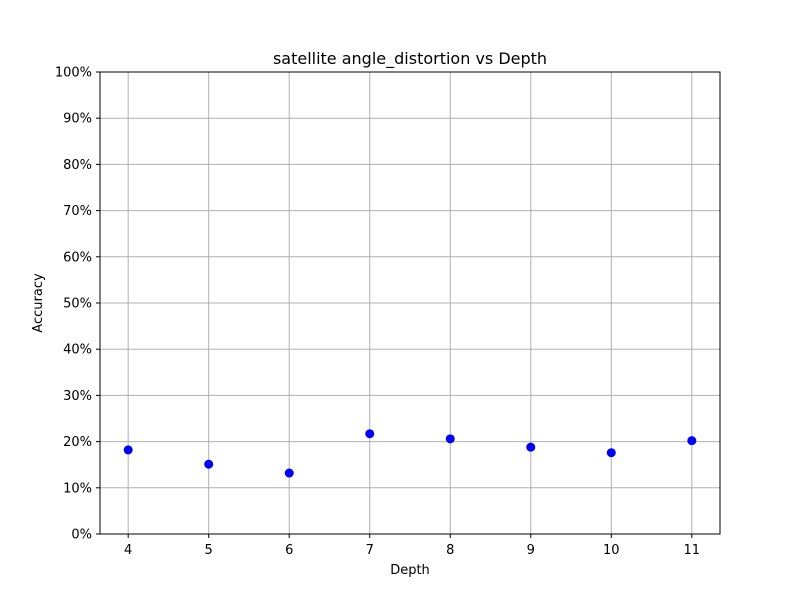 The image size is (800, 600). What do you see at coordinates (692, 550) in the screenshot?
I see `x-tick-label: 11` at bounding box center [692, 550].